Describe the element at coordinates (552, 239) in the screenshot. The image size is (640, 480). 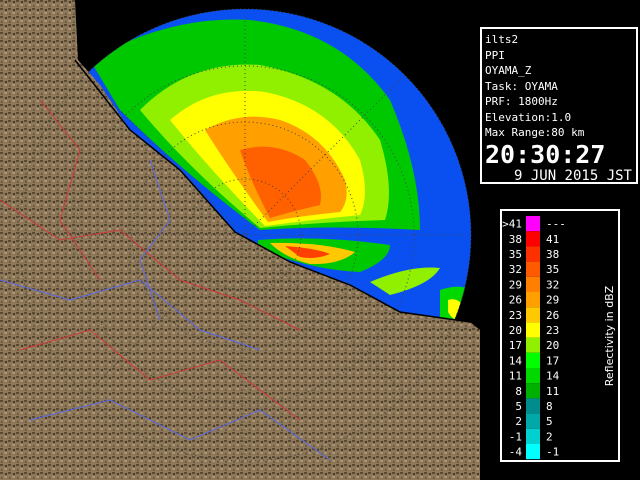
I see `legend-high: 41` at that location.